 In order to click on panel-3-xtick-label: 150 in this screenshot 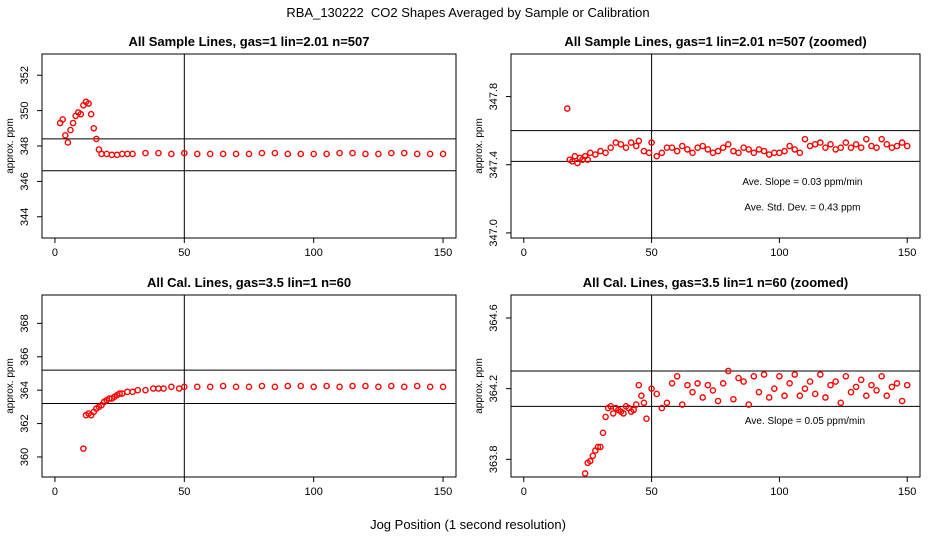, I will do `click(443, 492)`.